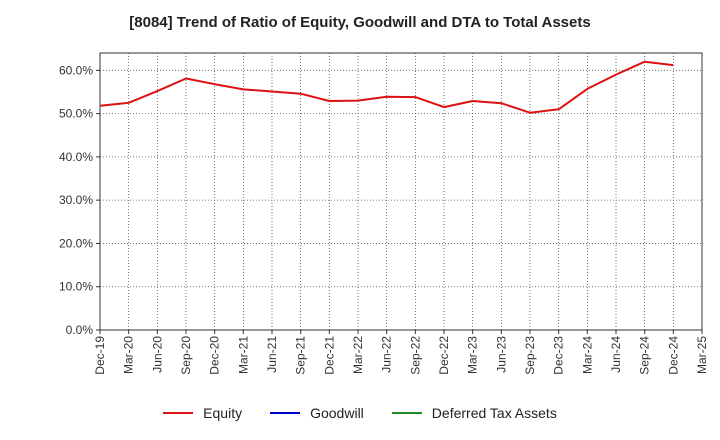 The height and width of the screenshot is (440, 720). Describe the element at coordinates (645, 355) in the screenshot. I see `x-tick-label: Sep-24` at that location.